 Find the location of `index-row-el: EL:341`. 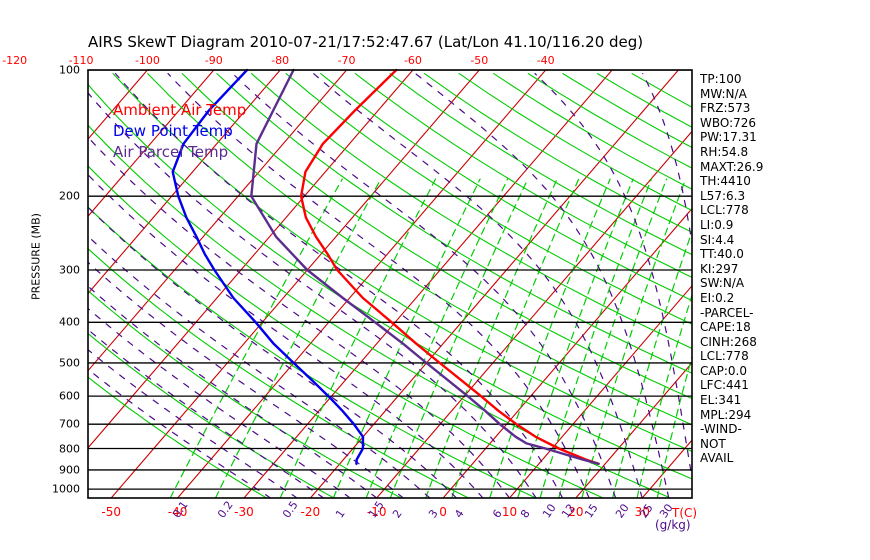

index-row-el: EL:341 is located at coordinates (721, 400).